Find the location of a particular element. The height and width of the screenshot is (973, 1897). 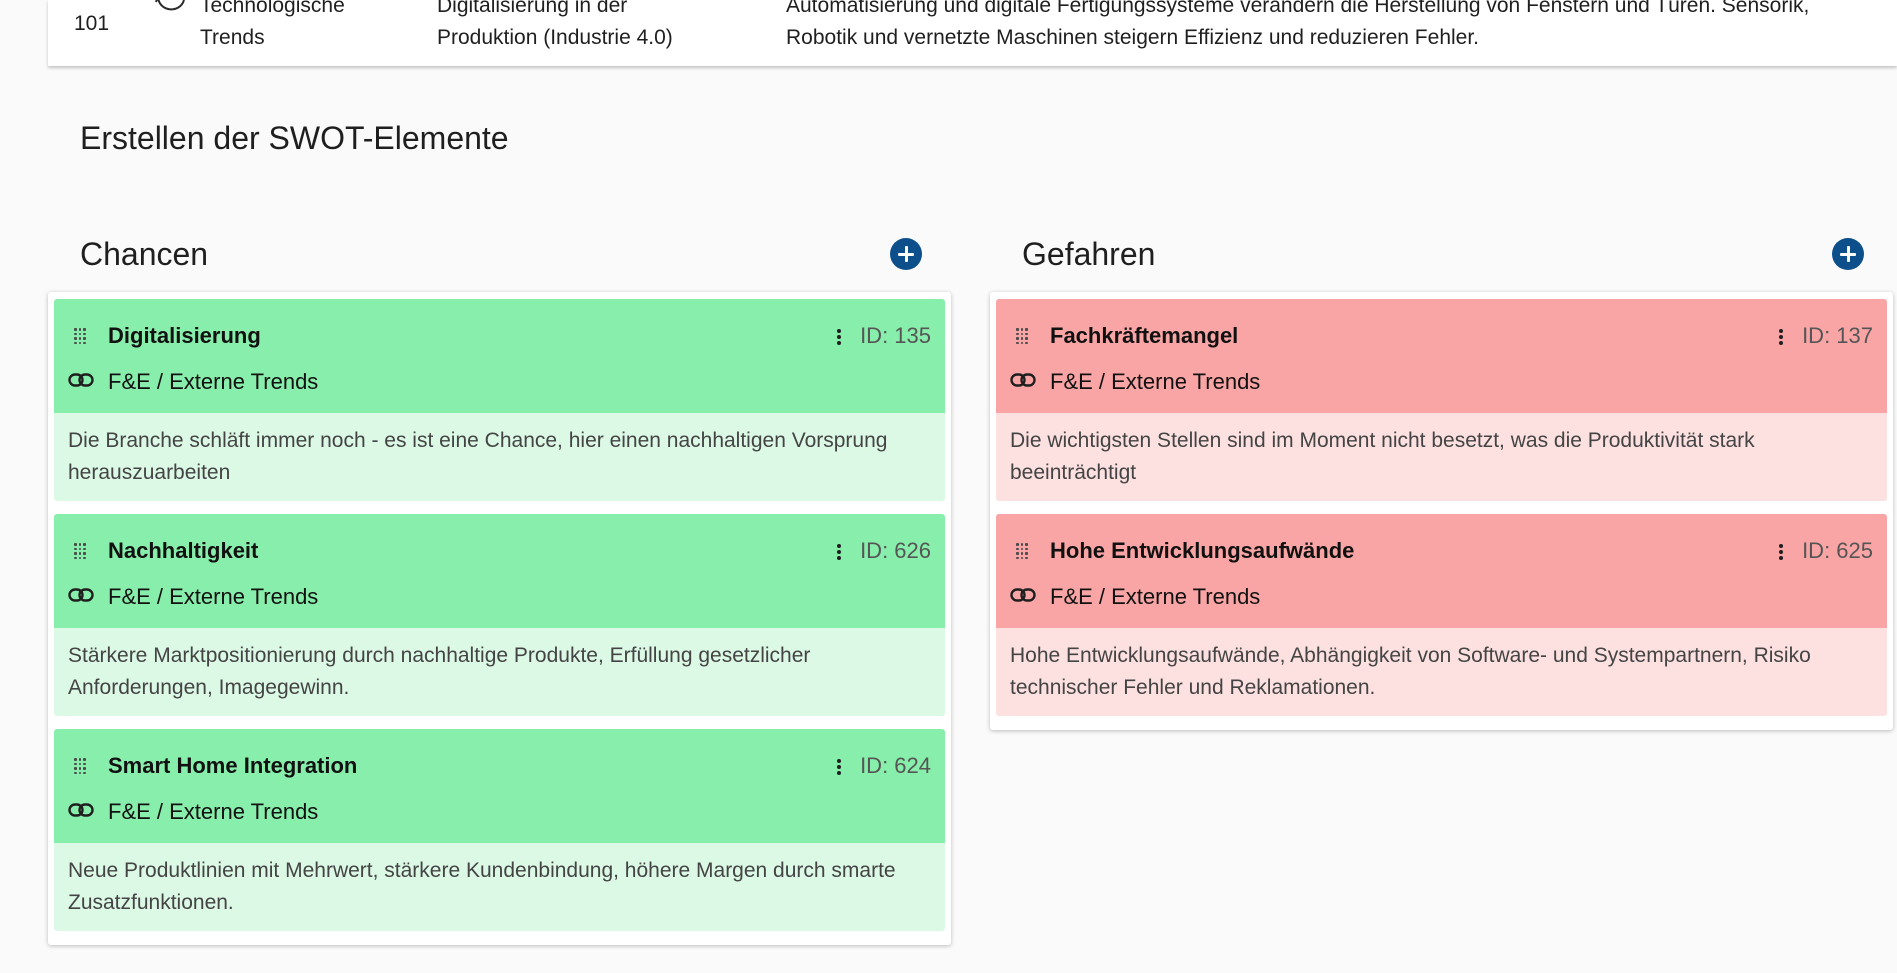

card-title: Digitalisierung is located at coordinates (184, 335).